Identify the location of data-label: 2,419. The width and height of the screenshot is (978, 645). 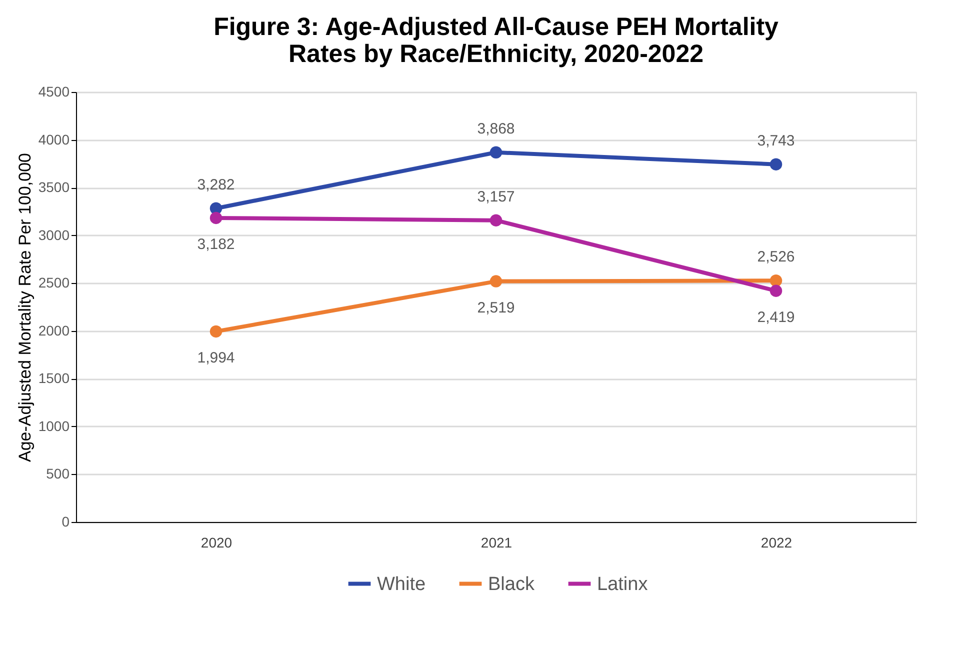
(776, 317).